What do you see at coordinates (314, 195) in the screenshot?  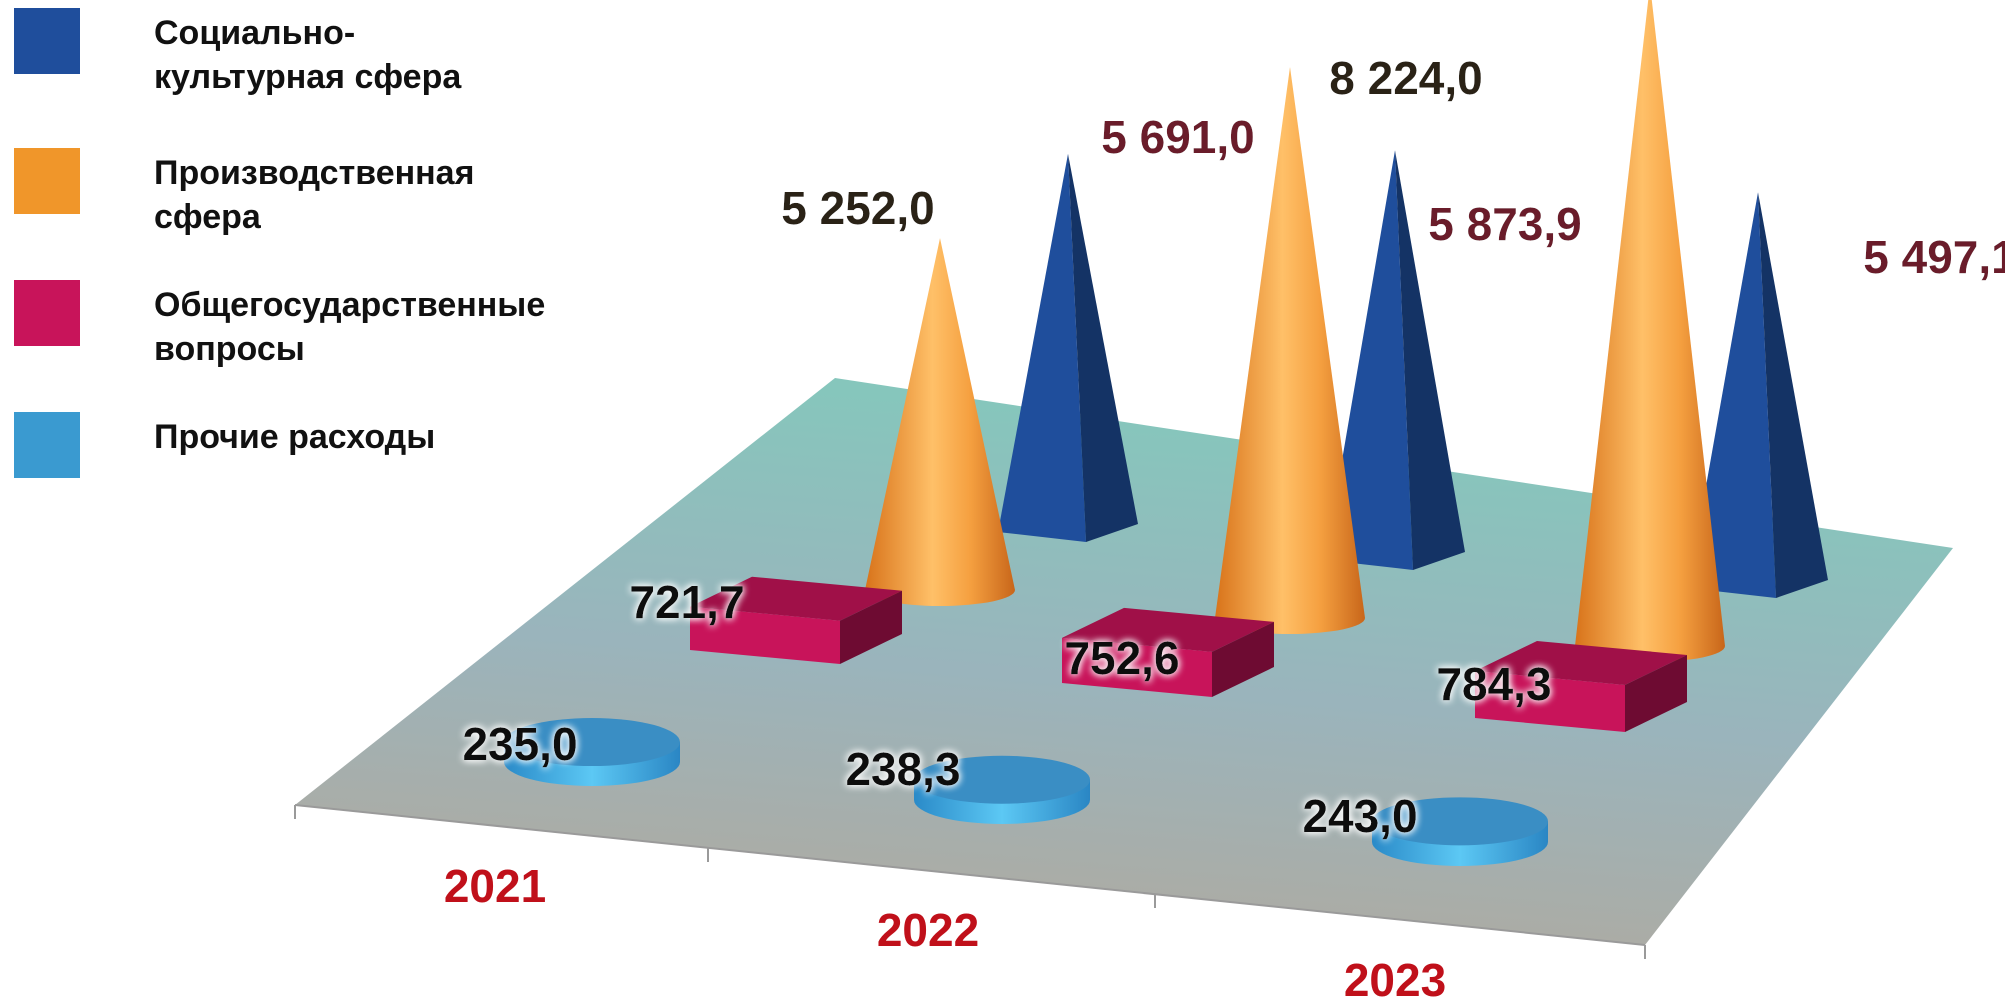 I see `legend-label: Производственная сфера` at bounding box center [314, 195].